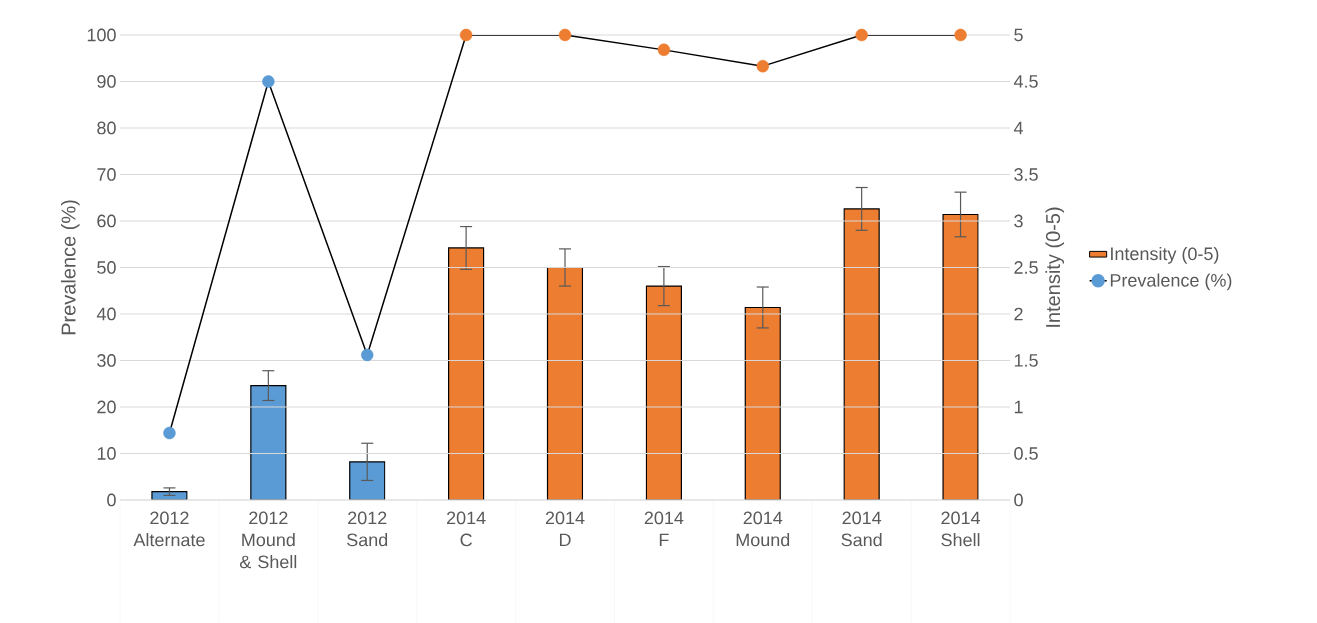 The height and width of the screenshot is (623, 1317). What do you see at coordinates (1026, 453) in the screenshot?
I see `y2-tick-label: 0.5` at bounding box center [1026, 453].